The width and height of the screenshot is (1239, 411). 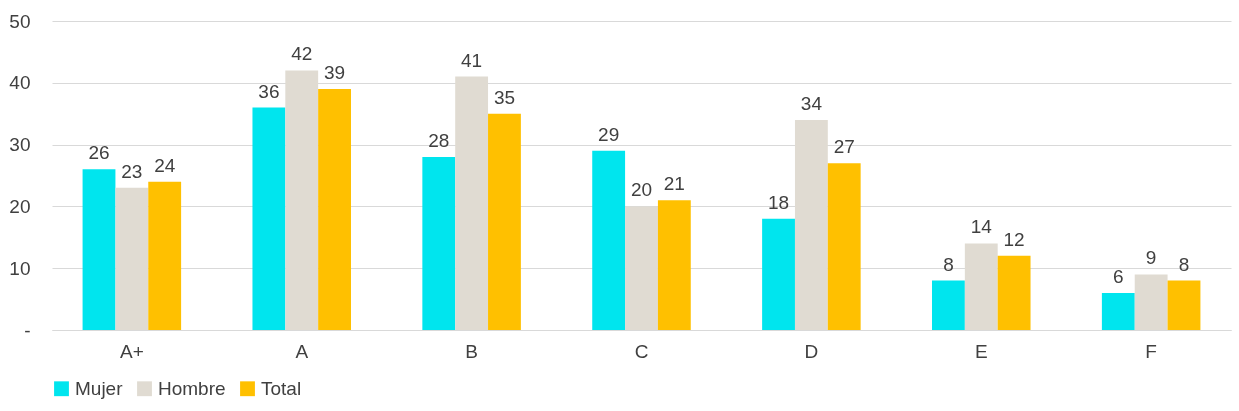 I want to click on x-tick-label: D, so click(x=811, y=351).